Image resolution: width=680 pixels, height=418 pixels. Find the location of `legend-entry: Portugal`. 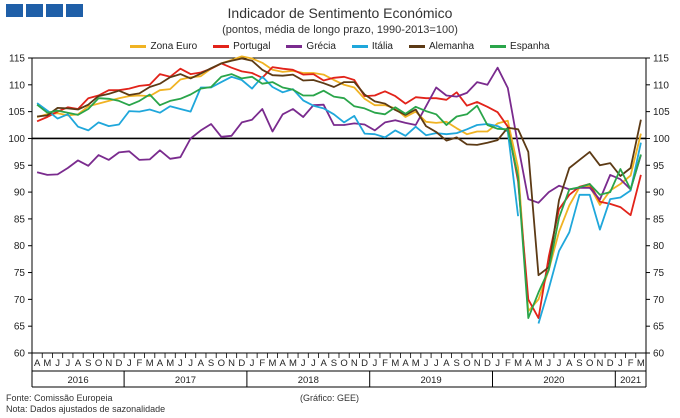

legend-entry: Portugal is located at coordinates (241, 46).